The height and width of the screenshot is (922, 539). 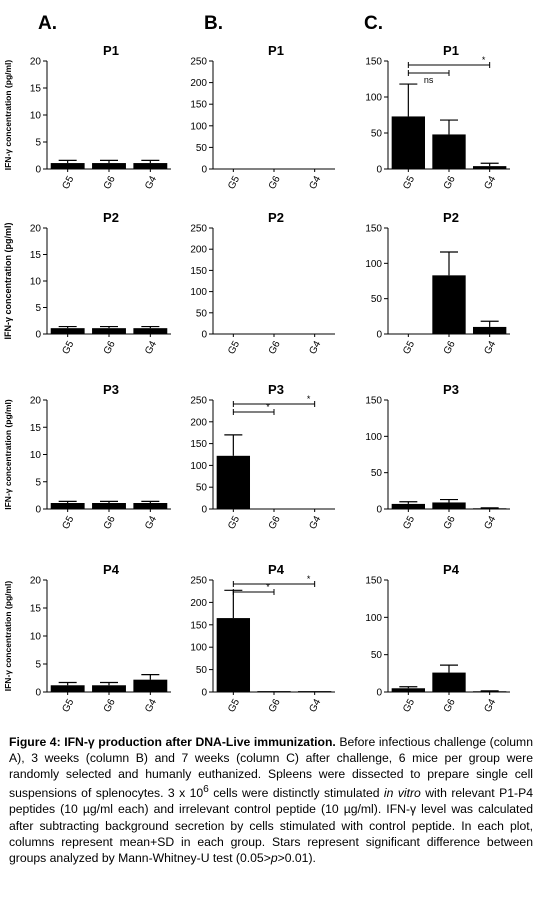 What do you see at coordinates (213, 23) in the screenshot?
I see `column-label-1: B.` at bounding box center [213, 23].